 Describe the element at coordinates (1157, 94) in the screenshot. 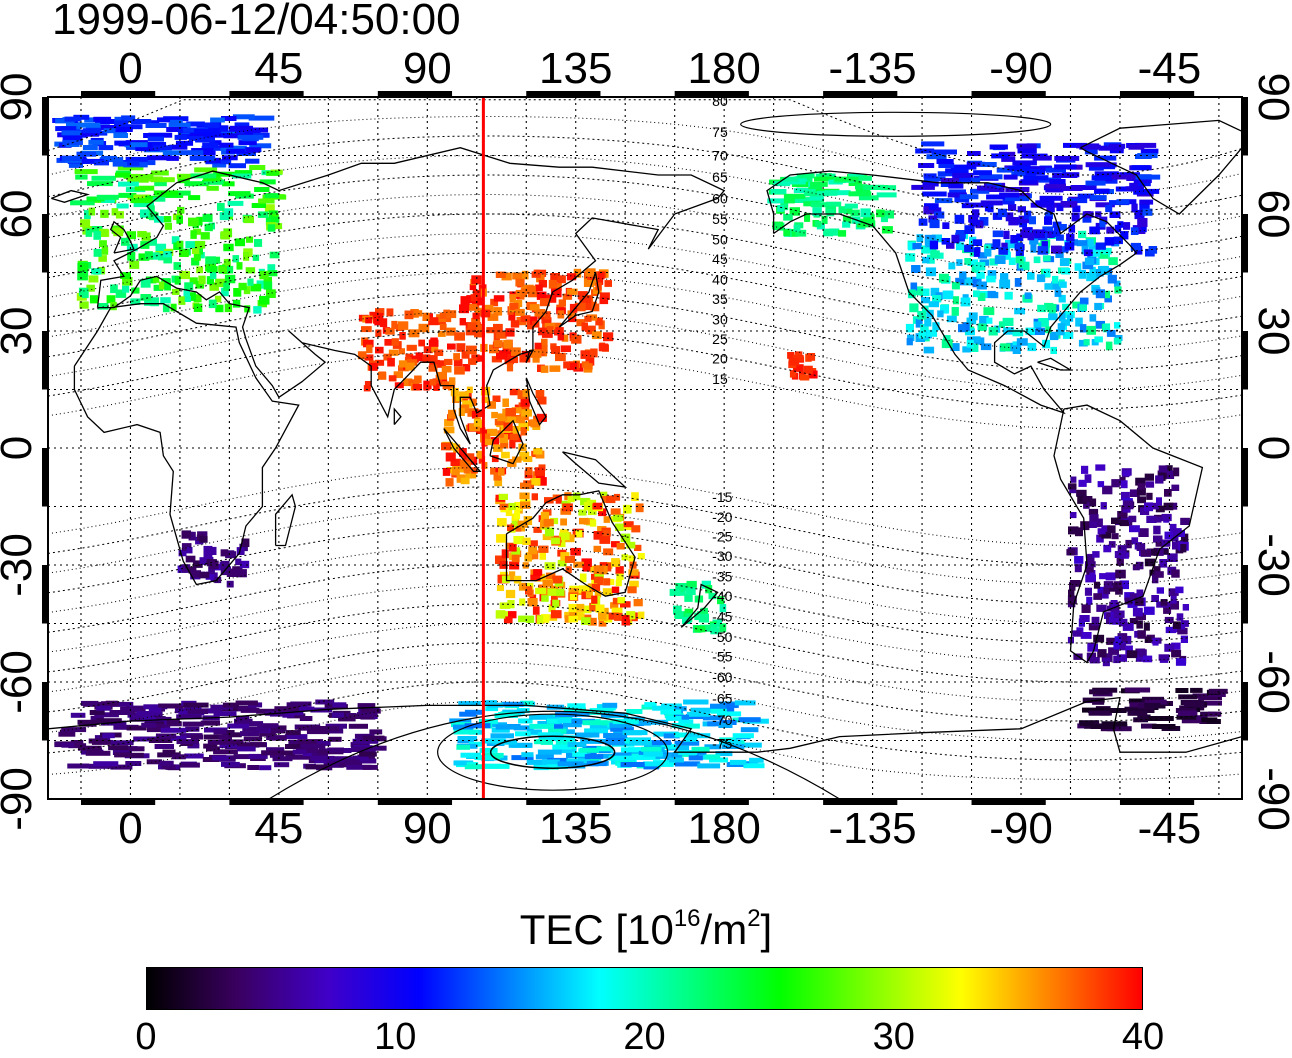

I see `frame-bar-top` at that location.